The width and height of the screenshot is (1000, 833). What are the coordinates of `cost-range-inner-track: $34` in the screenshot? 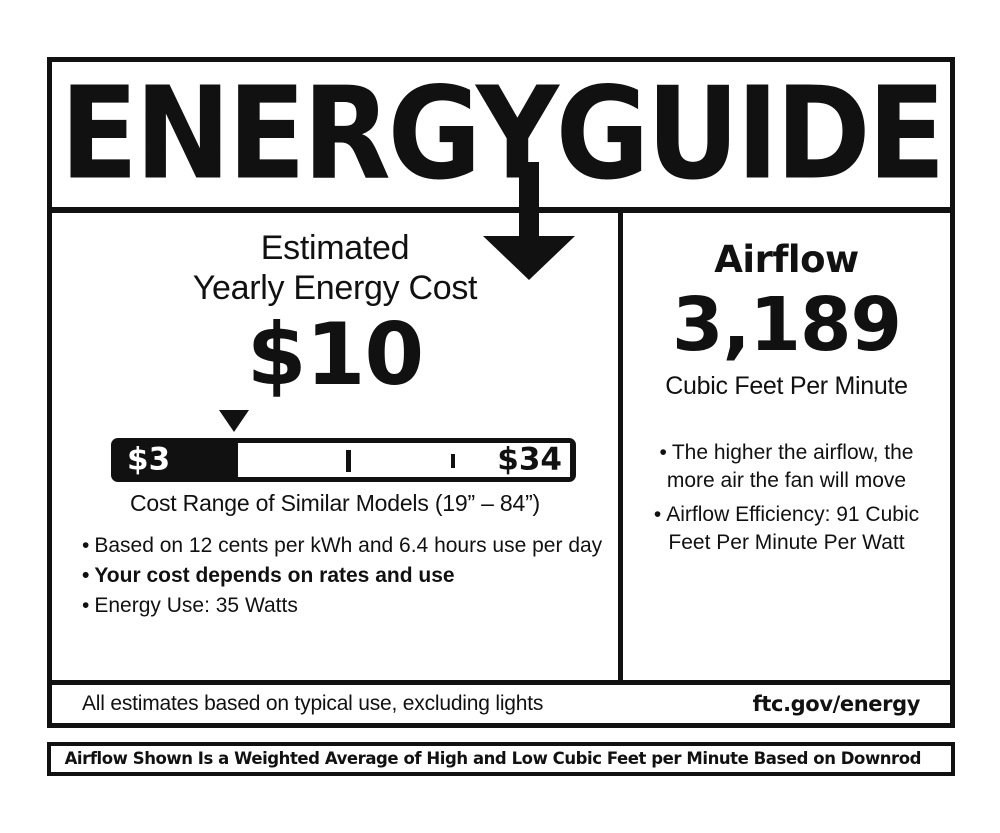 It's located at (404, 459).